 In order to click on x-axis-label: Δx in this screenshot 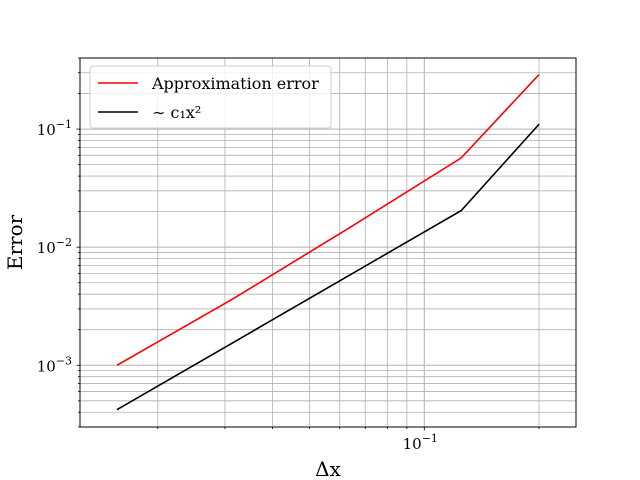, I will do `click(328, 468)`.